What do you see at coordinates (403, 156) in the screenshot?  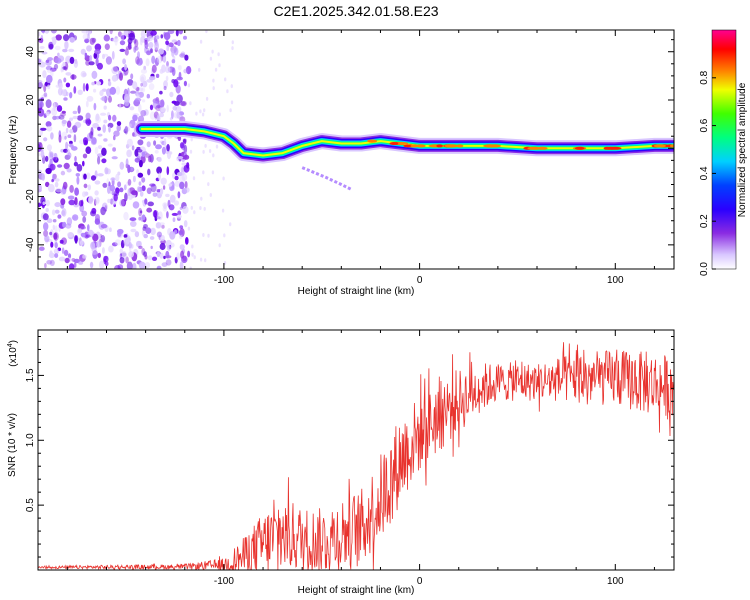 I see `spectral-ridge` at bounding box center [403, 156].